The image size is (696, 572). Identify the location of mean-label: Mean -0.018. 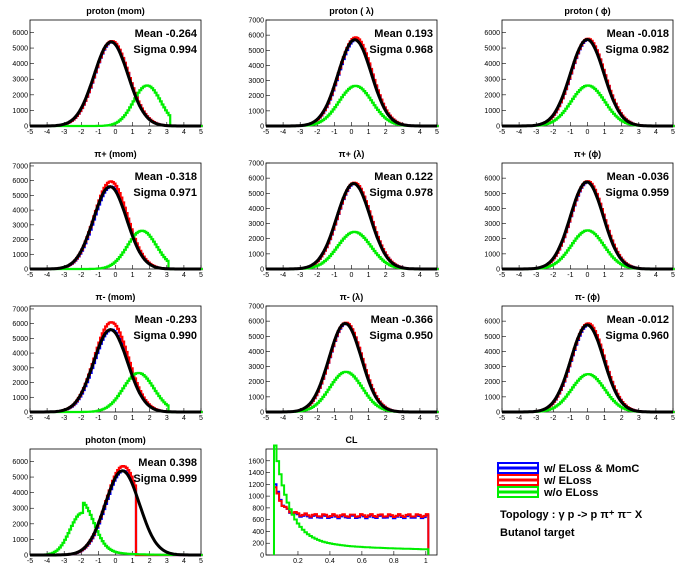
(638, 34).